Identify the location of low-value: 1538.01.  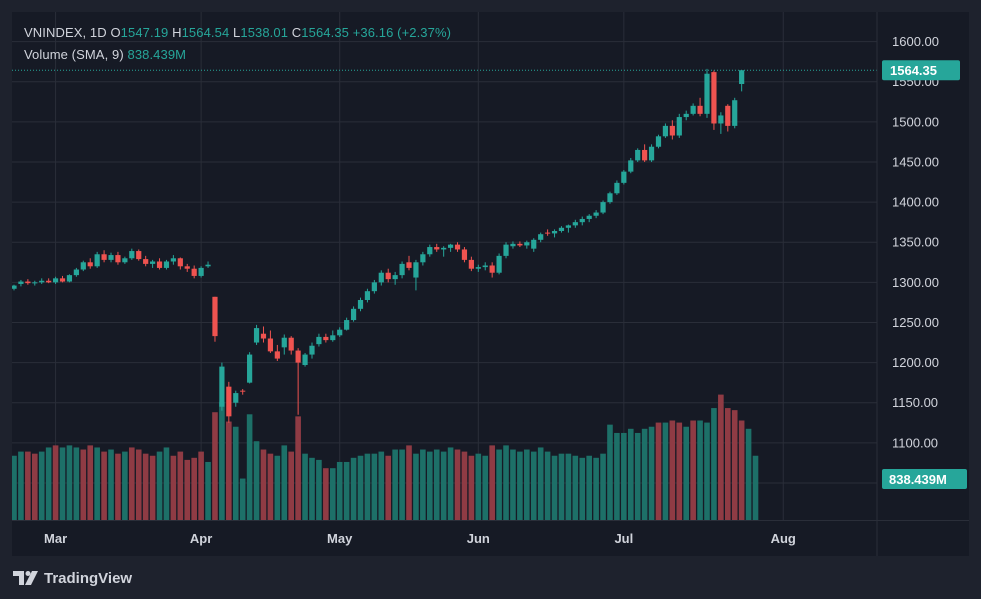
(264, 32).